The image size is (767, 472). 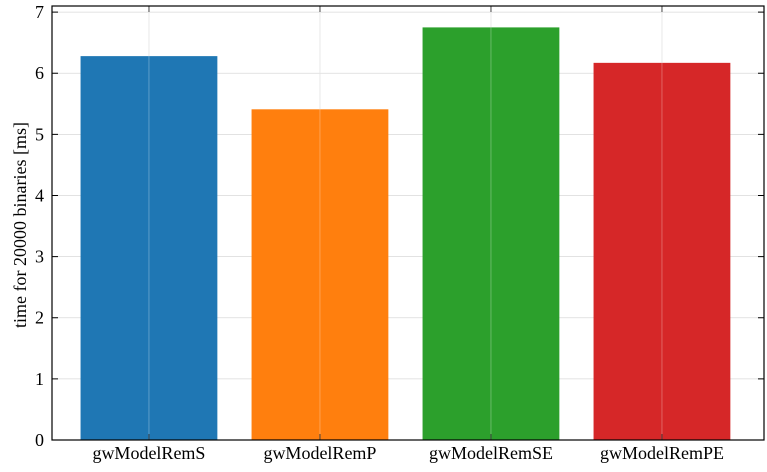 What do you see at coordinates (148, 453) in the screenshot?
I see `x-tick-label: gwModelRemS` at bounding box center [148, 453].